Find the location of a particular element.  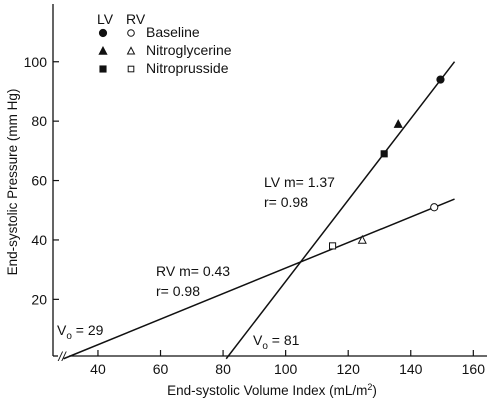

lv-point-triangle is located at coordinates (398, 123).